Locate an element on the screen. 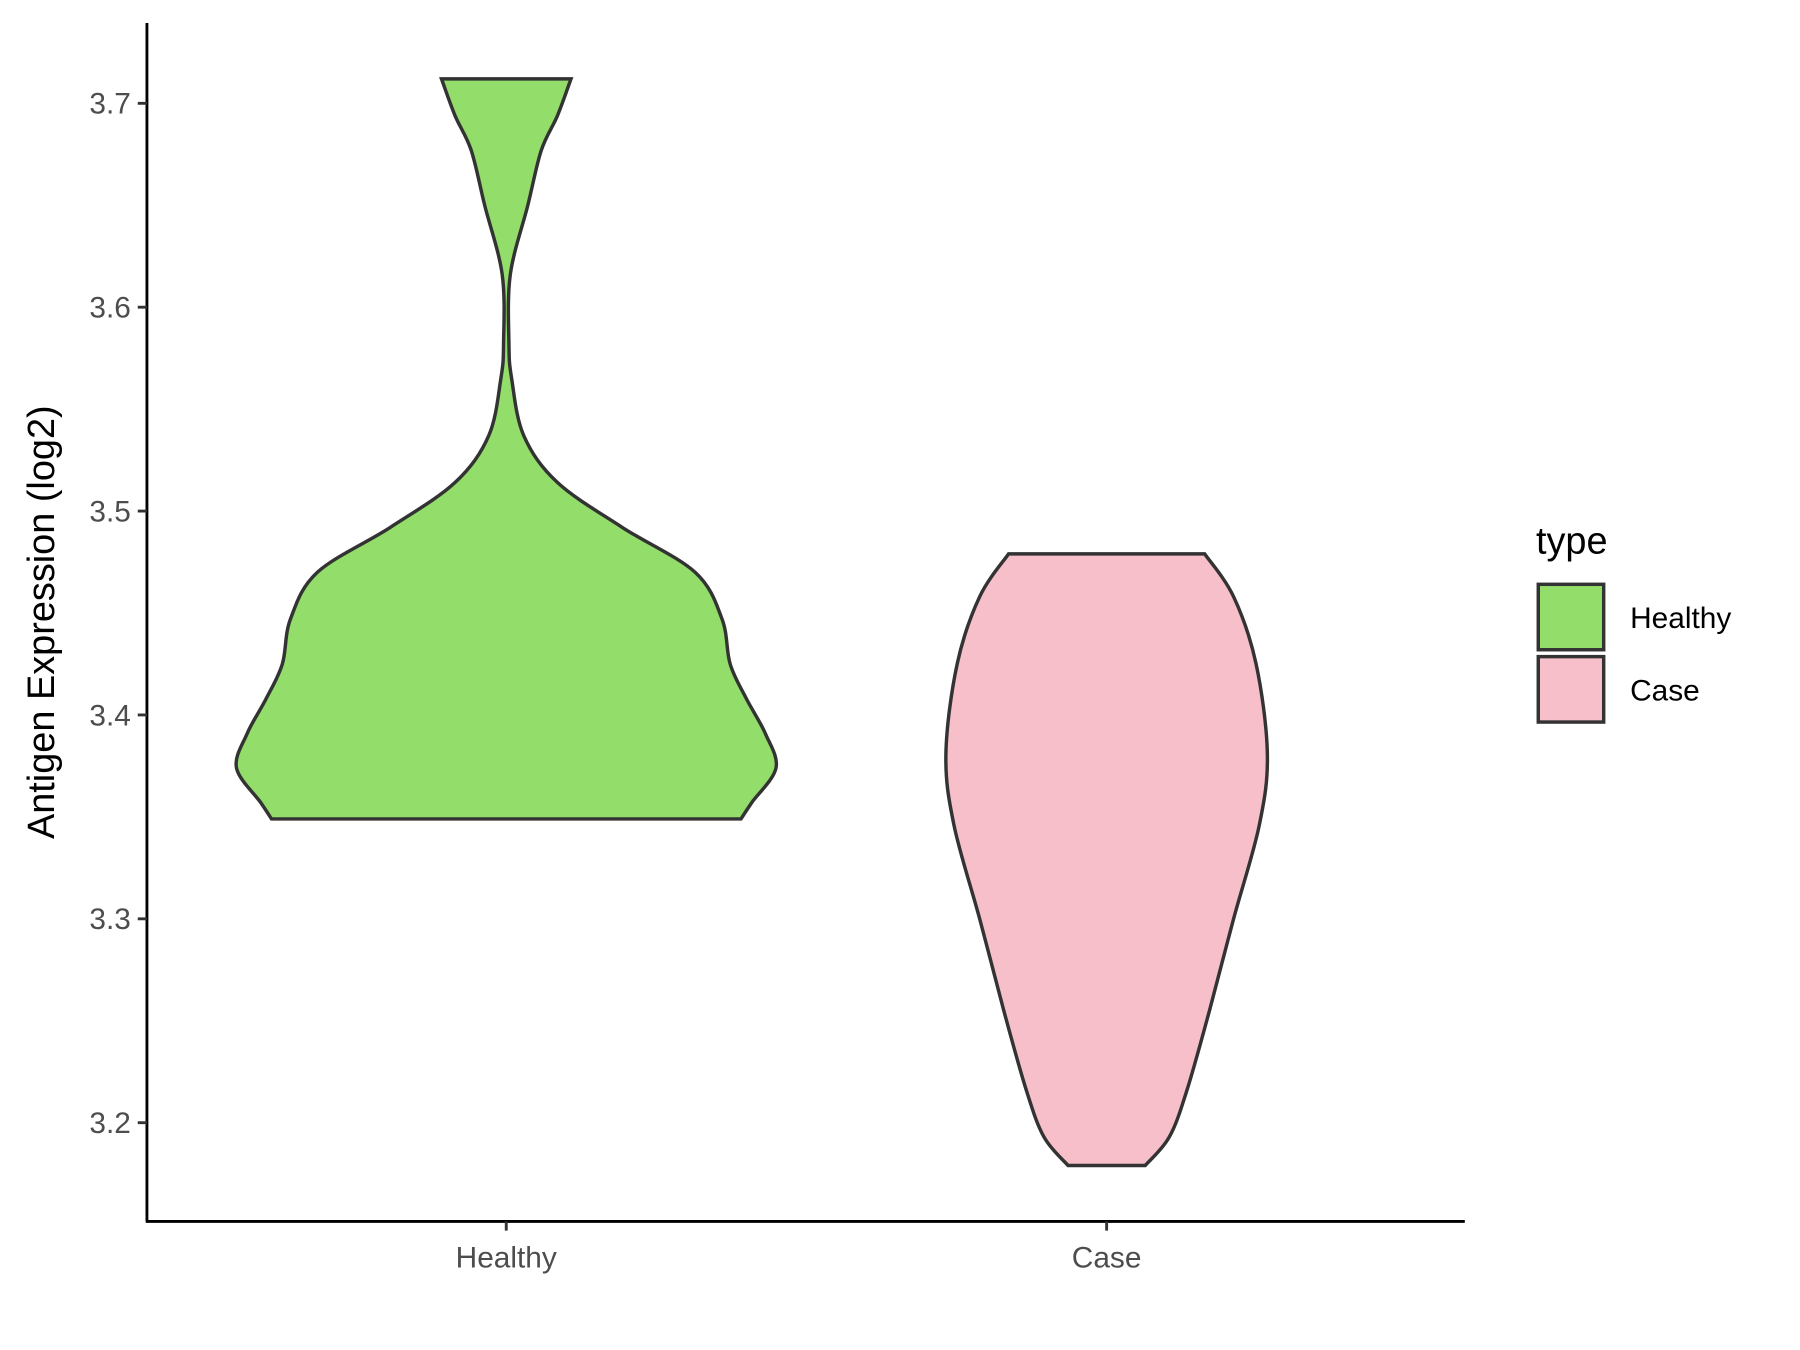 The height and width of the screenshot is (1350, 1800). x-ticks: Healthy Case is located at coordinates (799, 1247).